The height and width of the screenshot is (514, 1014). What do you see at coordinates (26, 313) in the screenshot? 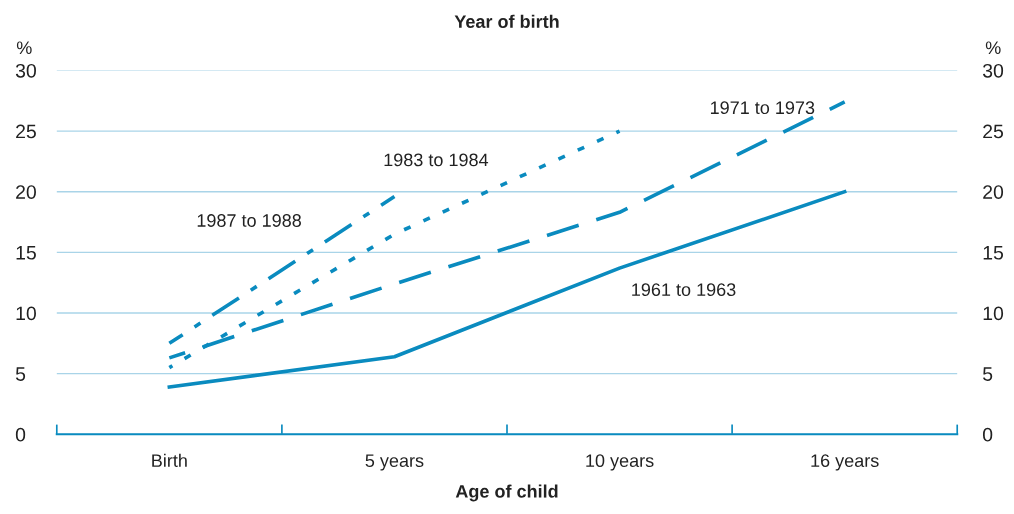
I see `y-tick-label: 10` at bounding box center [26, 313].